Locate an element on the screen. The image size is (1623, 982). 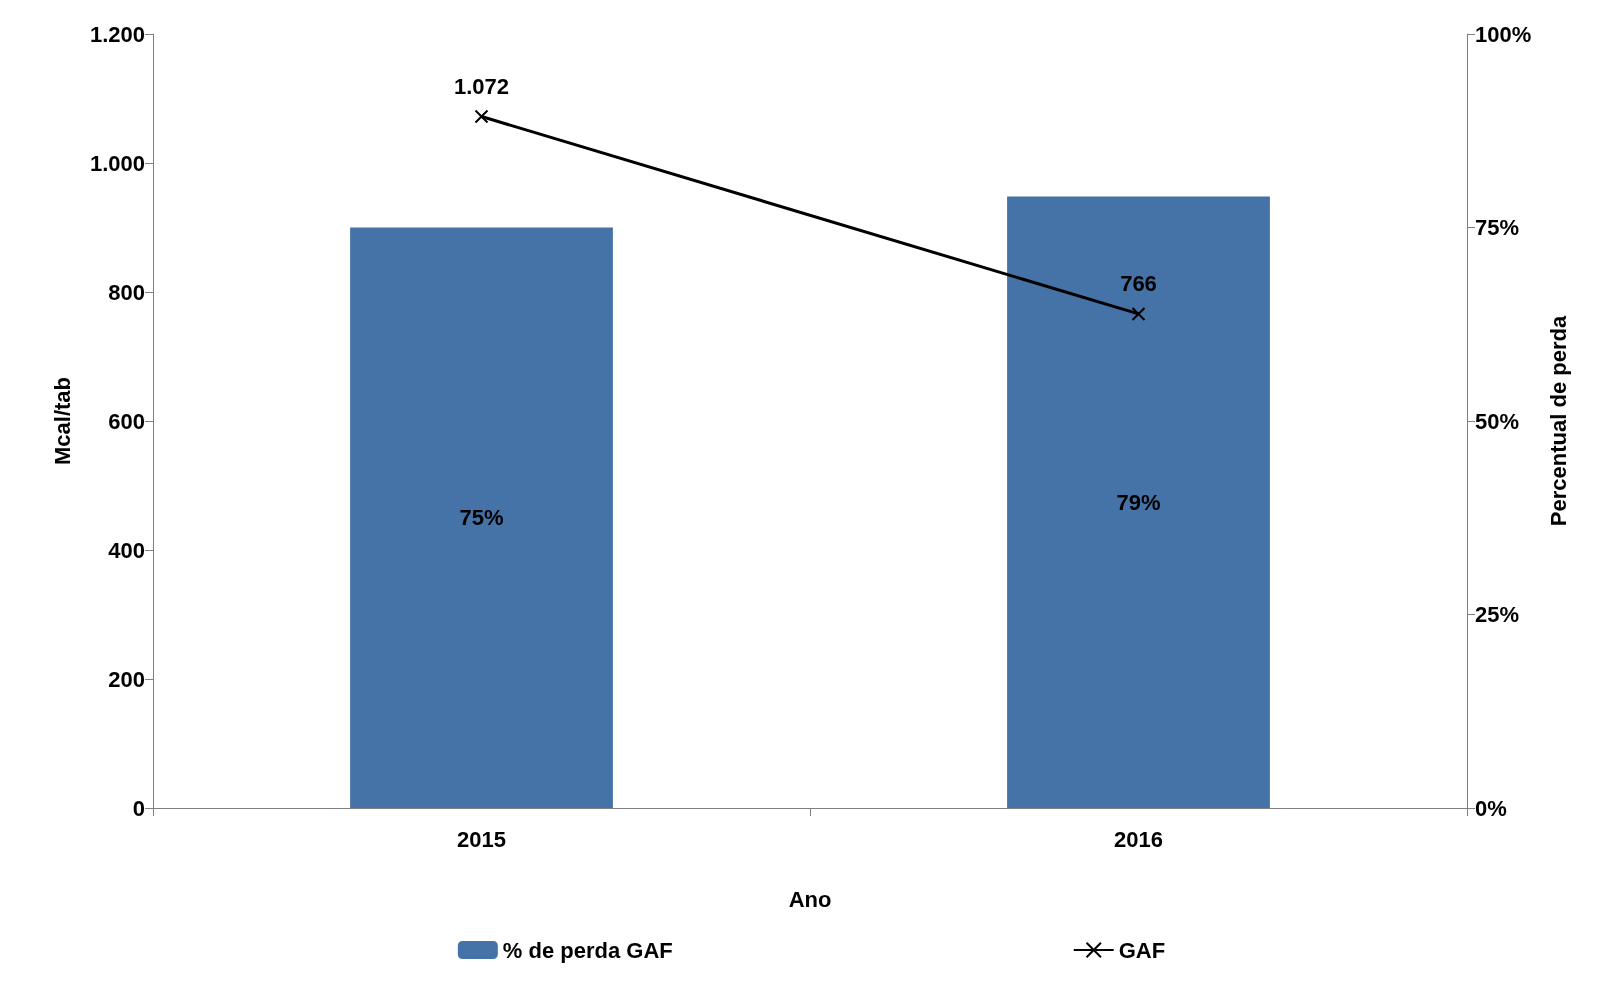
y2-tick-label: 100% is located at coordinates (1503, 34).